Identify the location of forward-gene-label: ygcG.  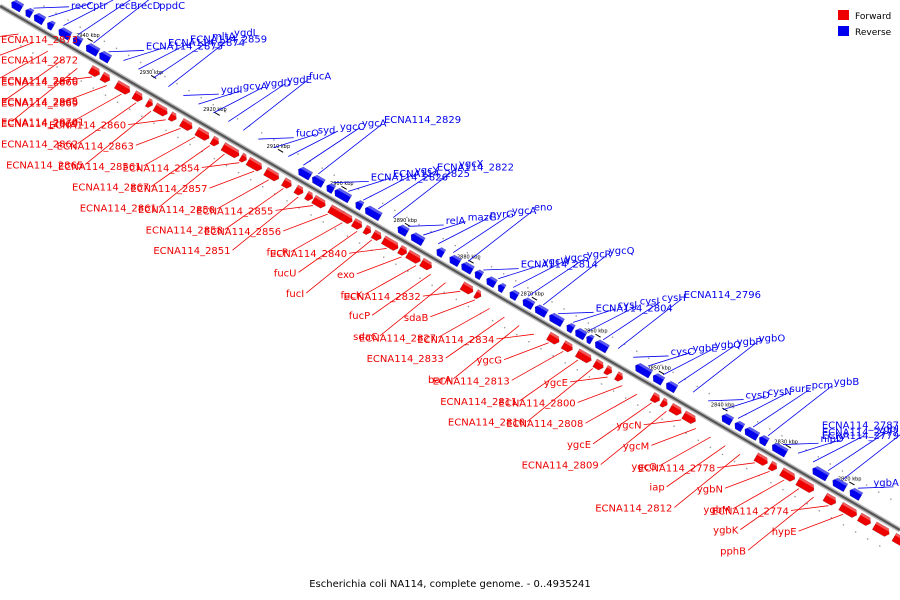
(490, 361).